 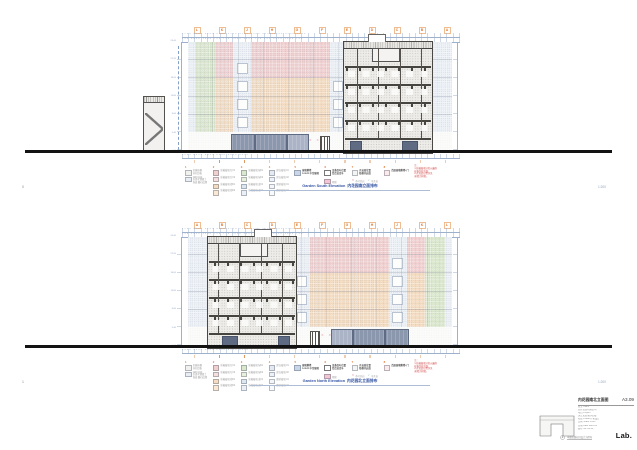 What do you see at coordinates (256, 177) in the screenshot?
I see `legend-label: 彩釉玻璃 绿02` at bounding box center [256, 177].